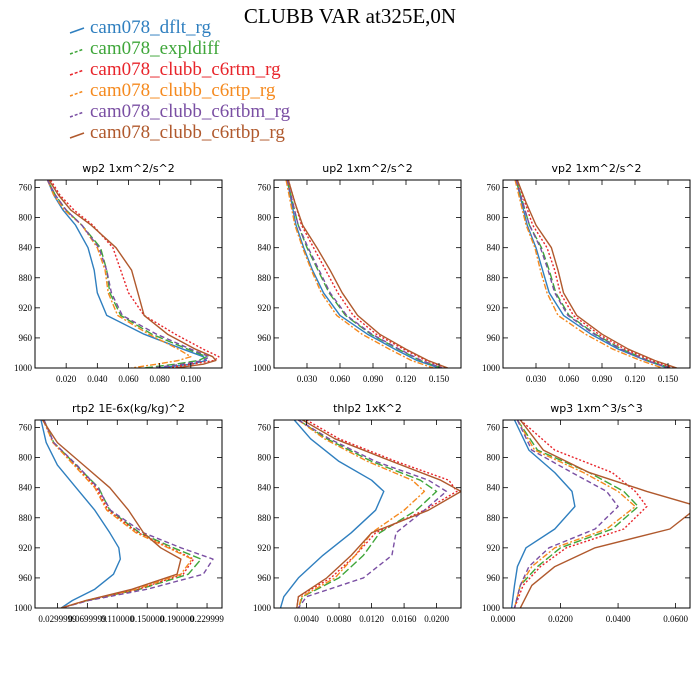  I want to click on x-tick-label: 0.120, so click(635, 379).